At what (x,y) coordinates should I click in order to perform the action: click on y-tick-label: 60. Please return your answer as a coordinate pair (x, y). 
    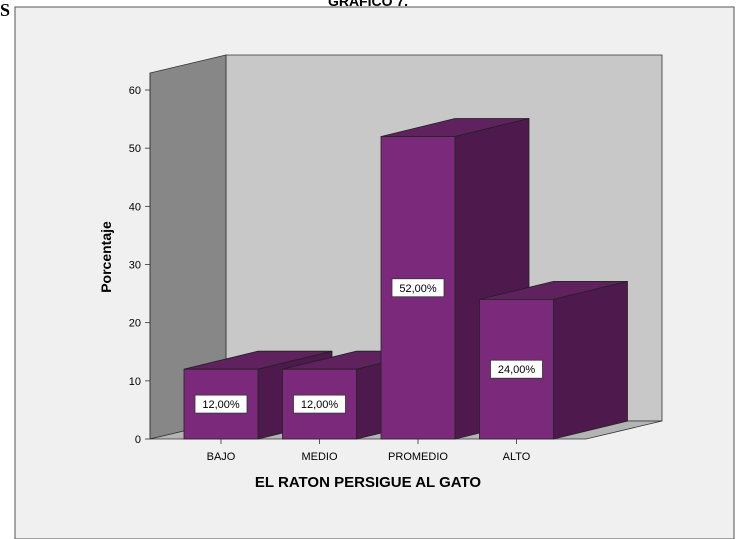
    Looking at the image, I should click on (135, 91).